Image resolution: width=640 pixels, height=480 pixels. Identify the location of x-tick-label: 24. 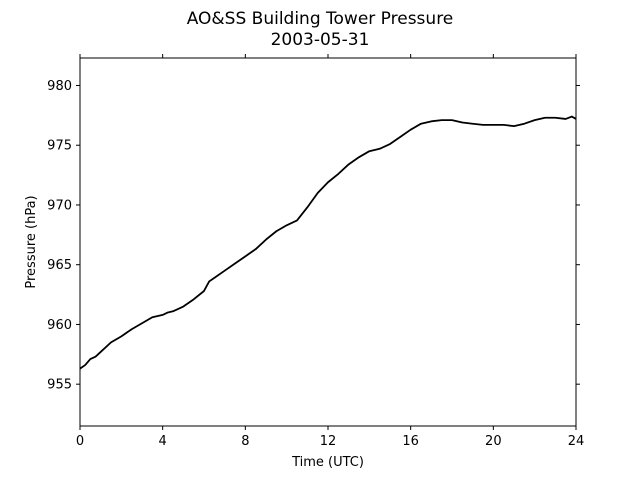
(576, 441).